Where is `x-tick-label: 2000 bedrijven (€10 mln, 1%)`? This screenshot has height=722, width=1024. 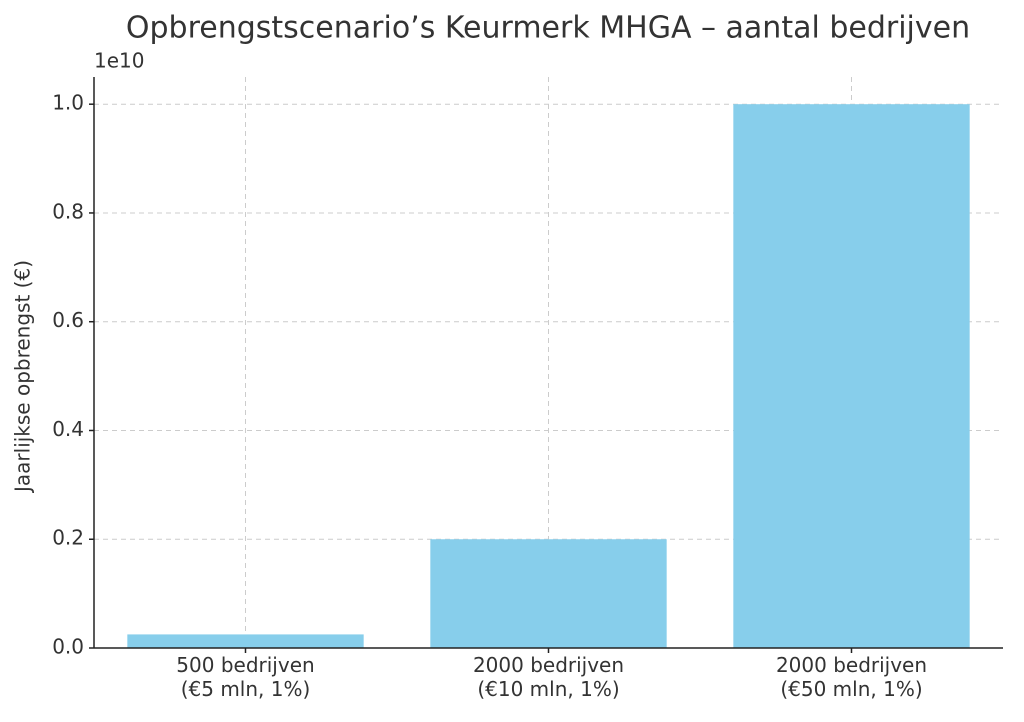
x-tick-label: 2000 bedrijven (€10 mln, 1%) is located at coordinates (548, 677).